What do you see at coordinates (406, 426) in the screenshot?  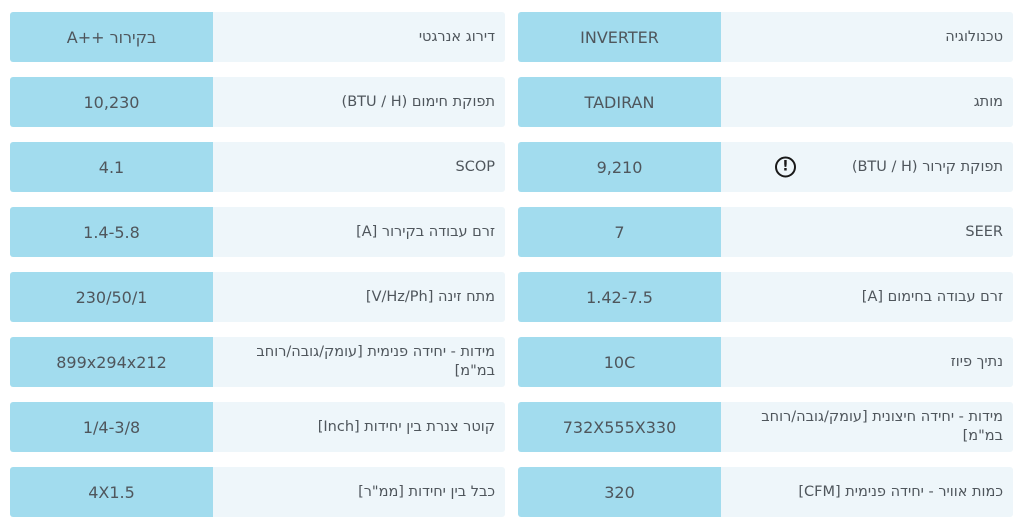 I see `spec-label-text: קוטר צנרת בין יחידות [Inch]` at bounding box center [406, 426].